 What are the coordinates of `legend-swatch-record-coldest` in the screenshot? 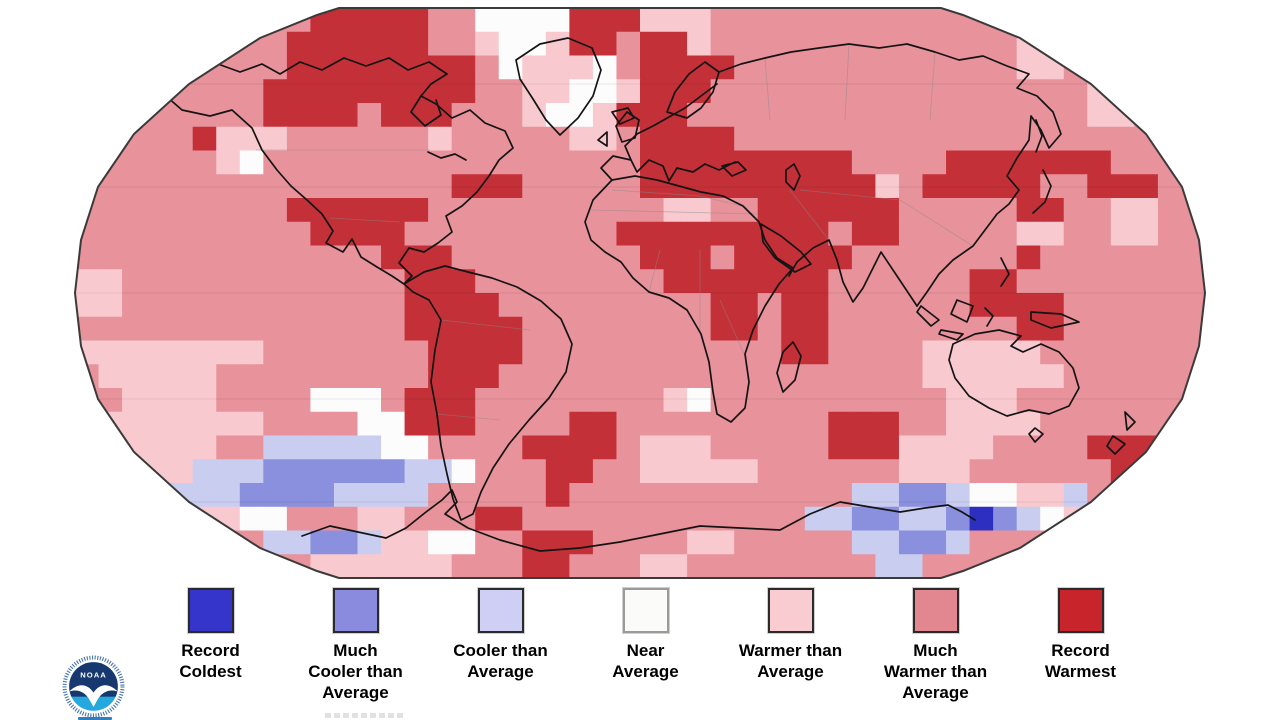 It's located at (210, 610).